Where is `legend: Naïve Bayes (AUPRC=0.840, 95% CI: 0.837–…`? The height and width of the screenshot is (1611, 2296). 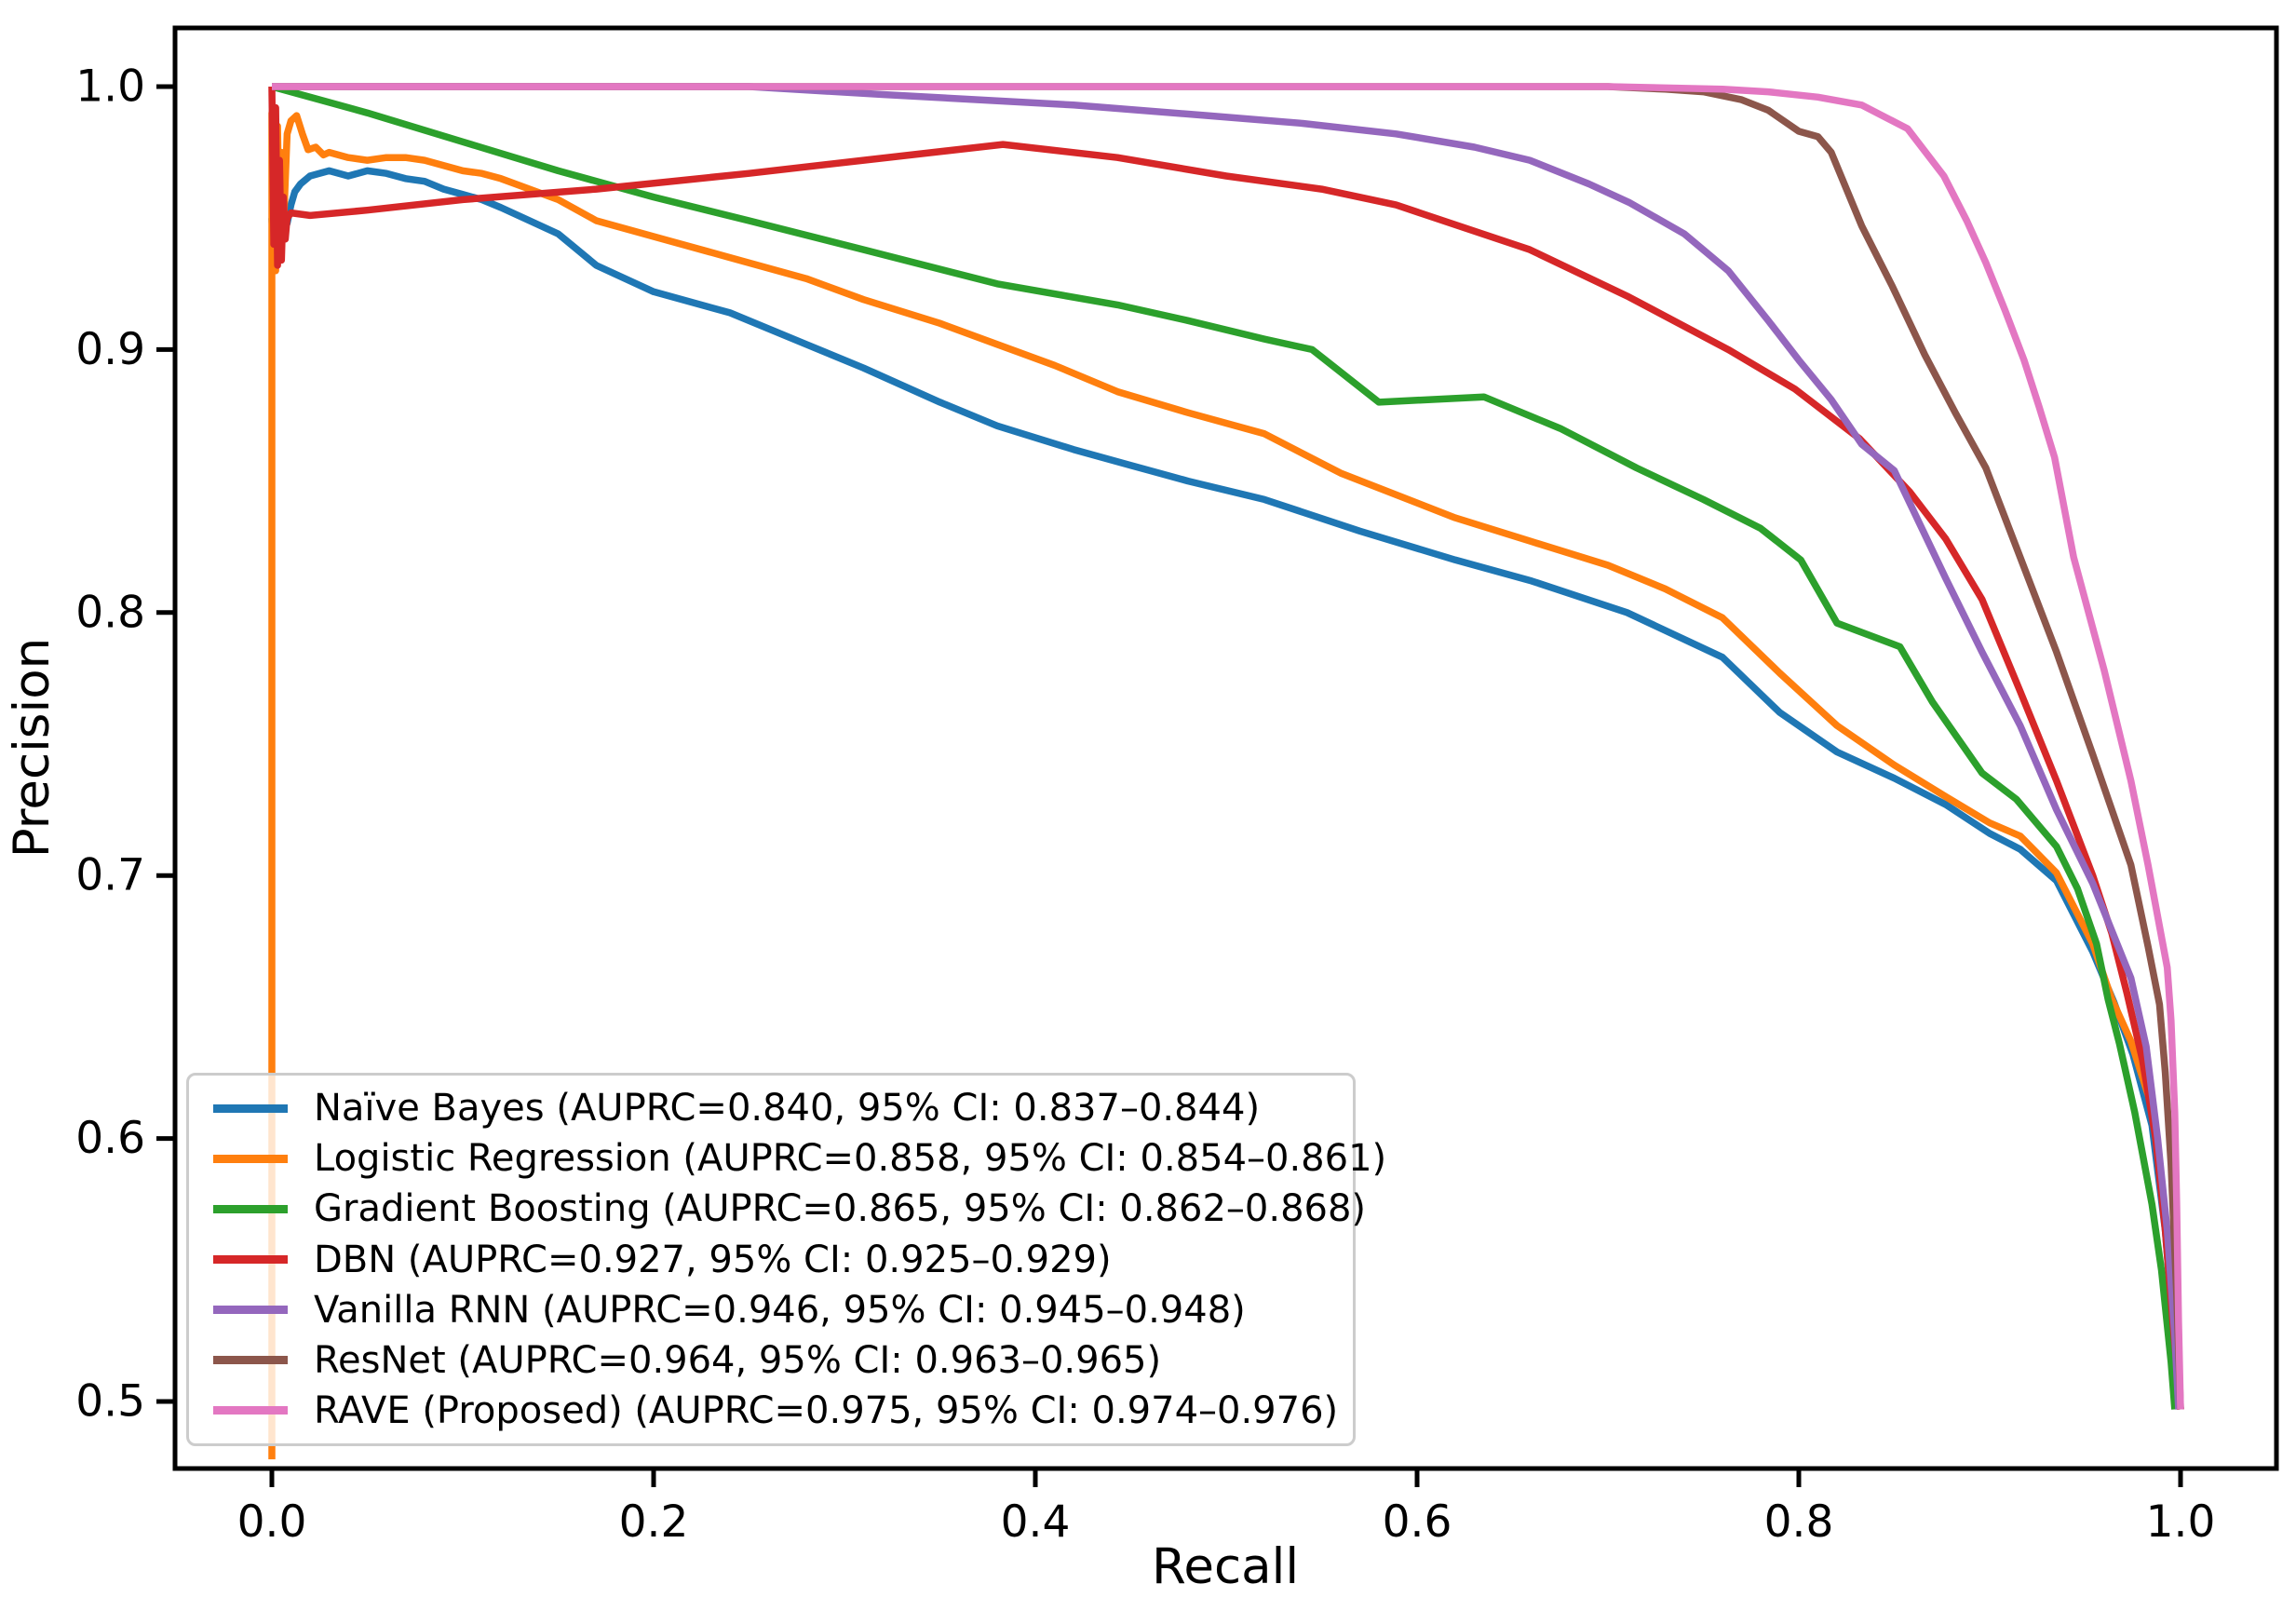
legend: Naïve Bayes (AUPRC=0.840, 95% CI: 0.837–… is located at coordinates (786, 1259).